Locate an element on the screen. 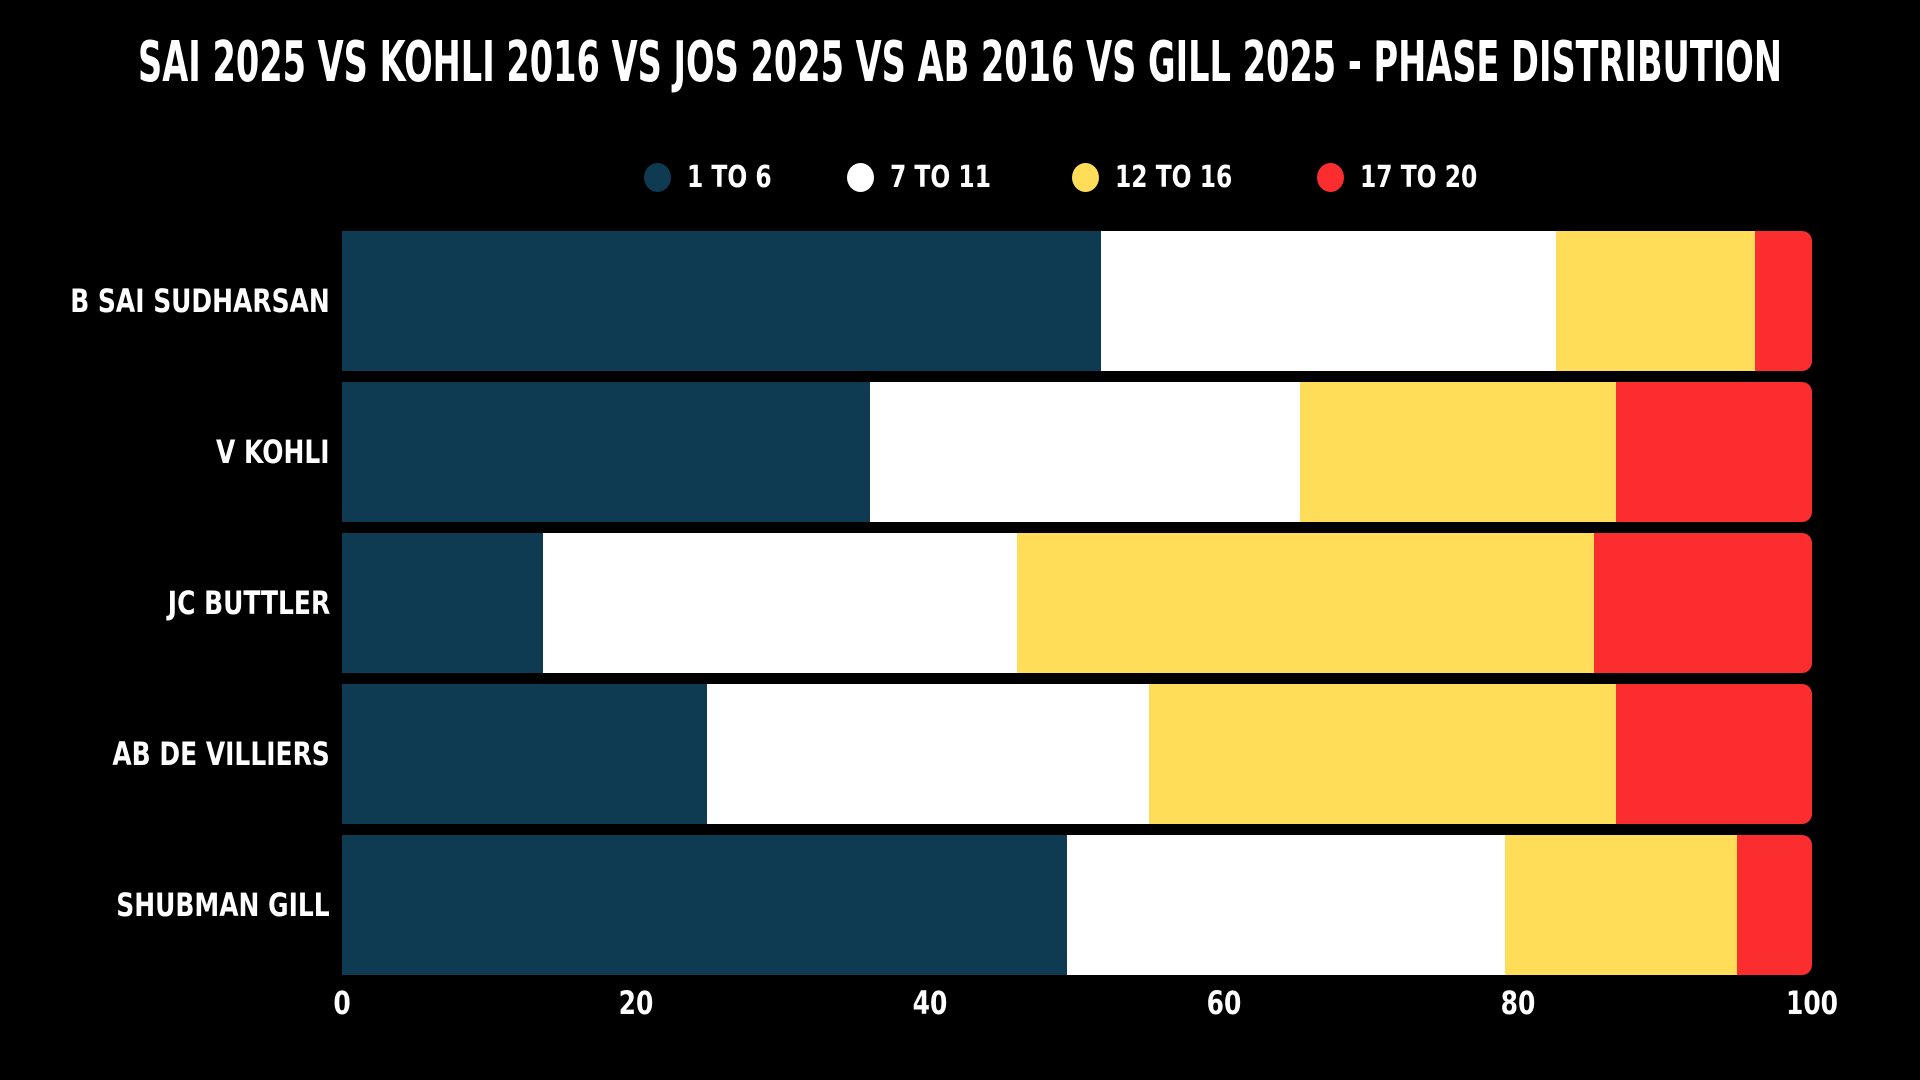  legend-item-7-to-11: 7 TO 11 is located at coordinates (933, 177).